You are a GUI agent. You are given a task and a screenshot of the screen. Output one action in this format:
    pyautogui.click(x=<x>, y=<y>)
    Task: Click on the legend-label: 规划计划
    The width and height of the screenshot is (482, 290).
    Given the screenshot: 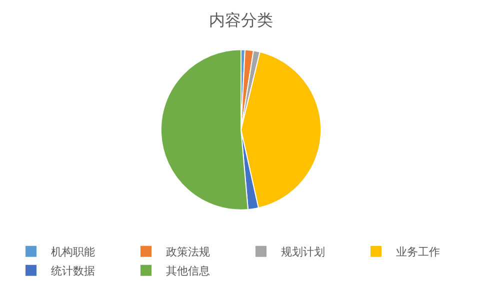 What is the action you would take?
    pyautogui.click(x=303, y=252)
    